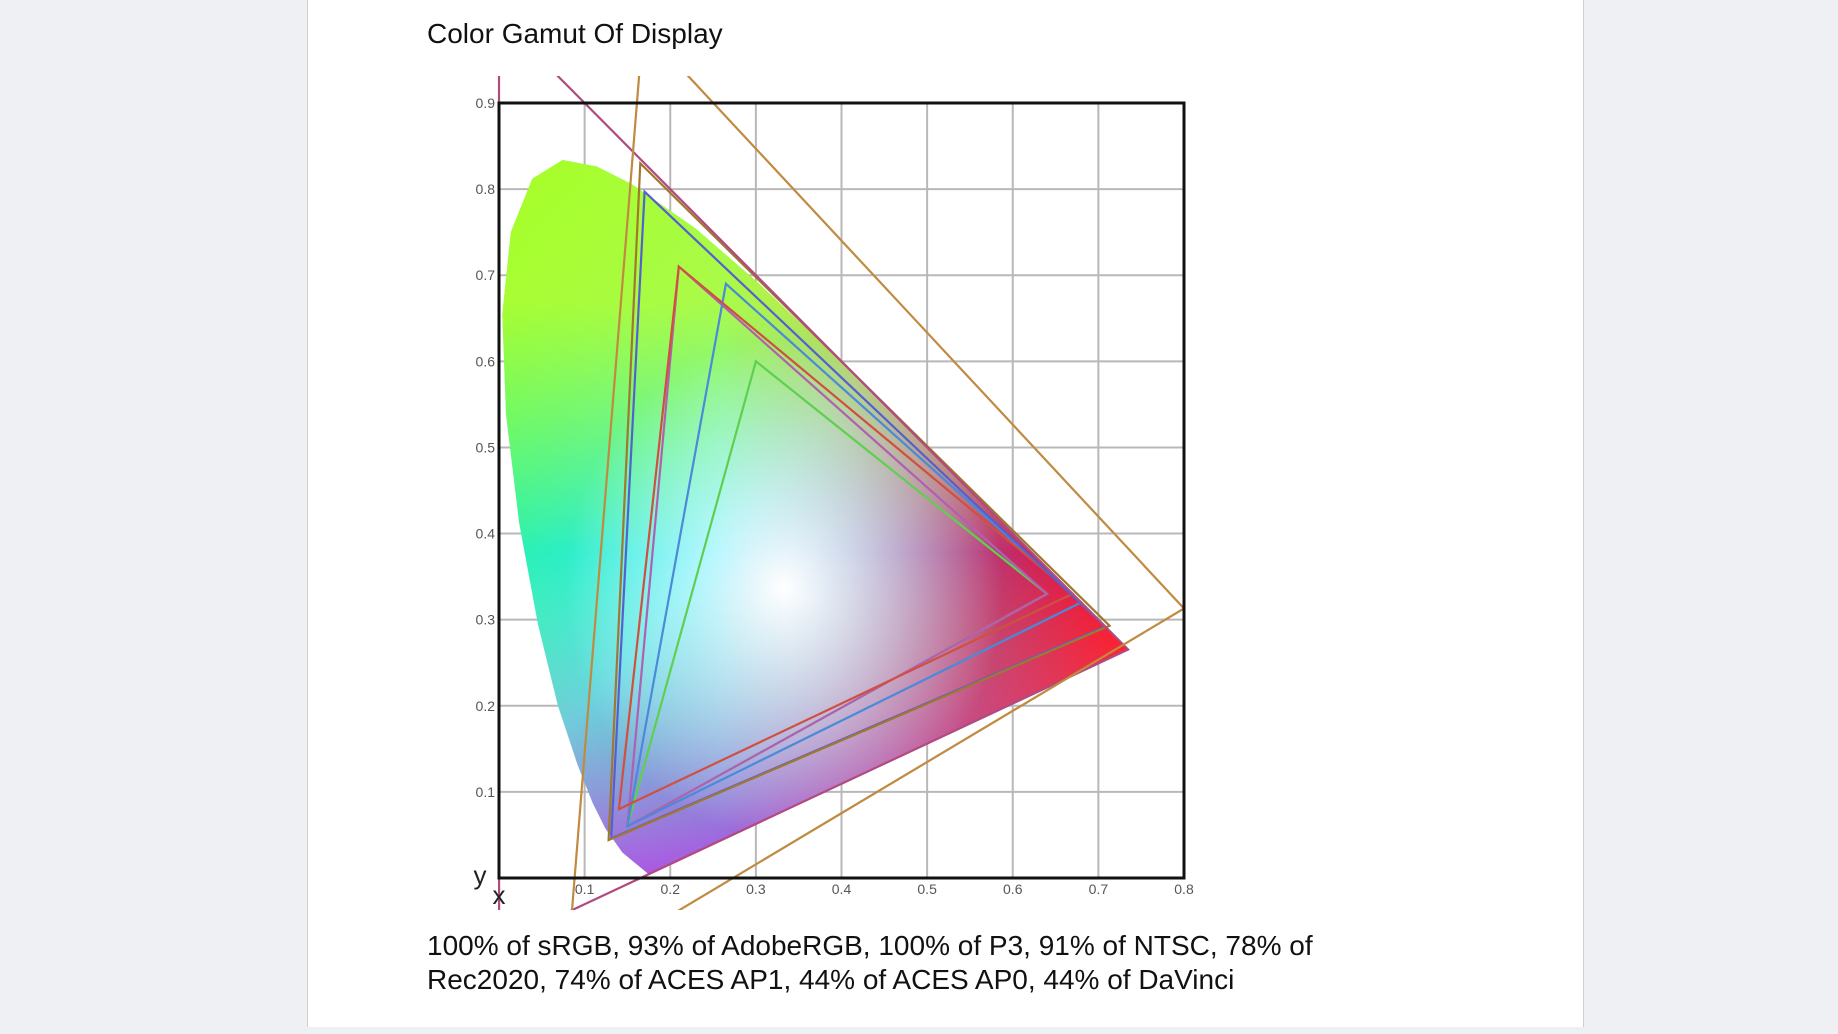  I want to click on x-tick-label: 0.3, so click(756, 889).